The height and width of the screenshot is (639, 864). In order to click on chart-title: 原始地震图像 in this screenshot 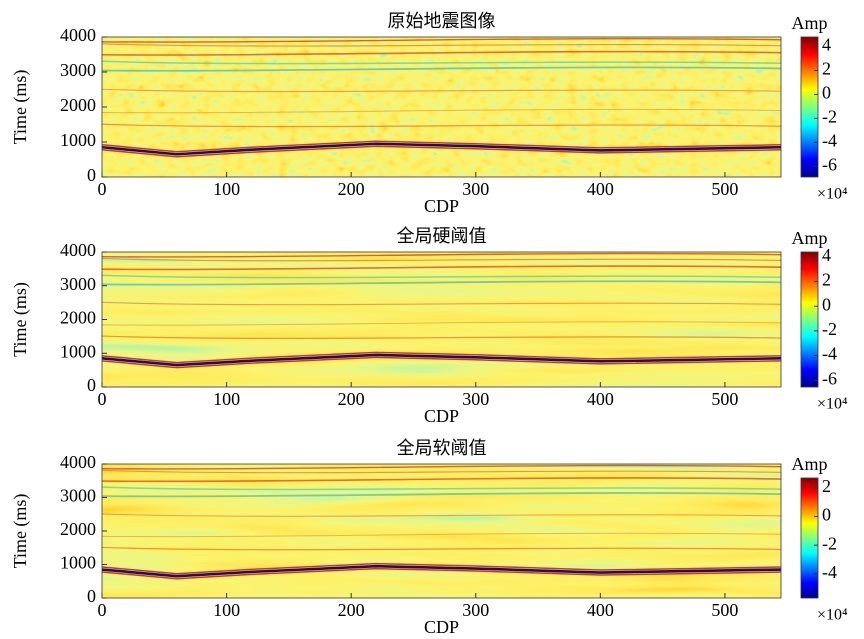, I will do `click(442, 21)`.